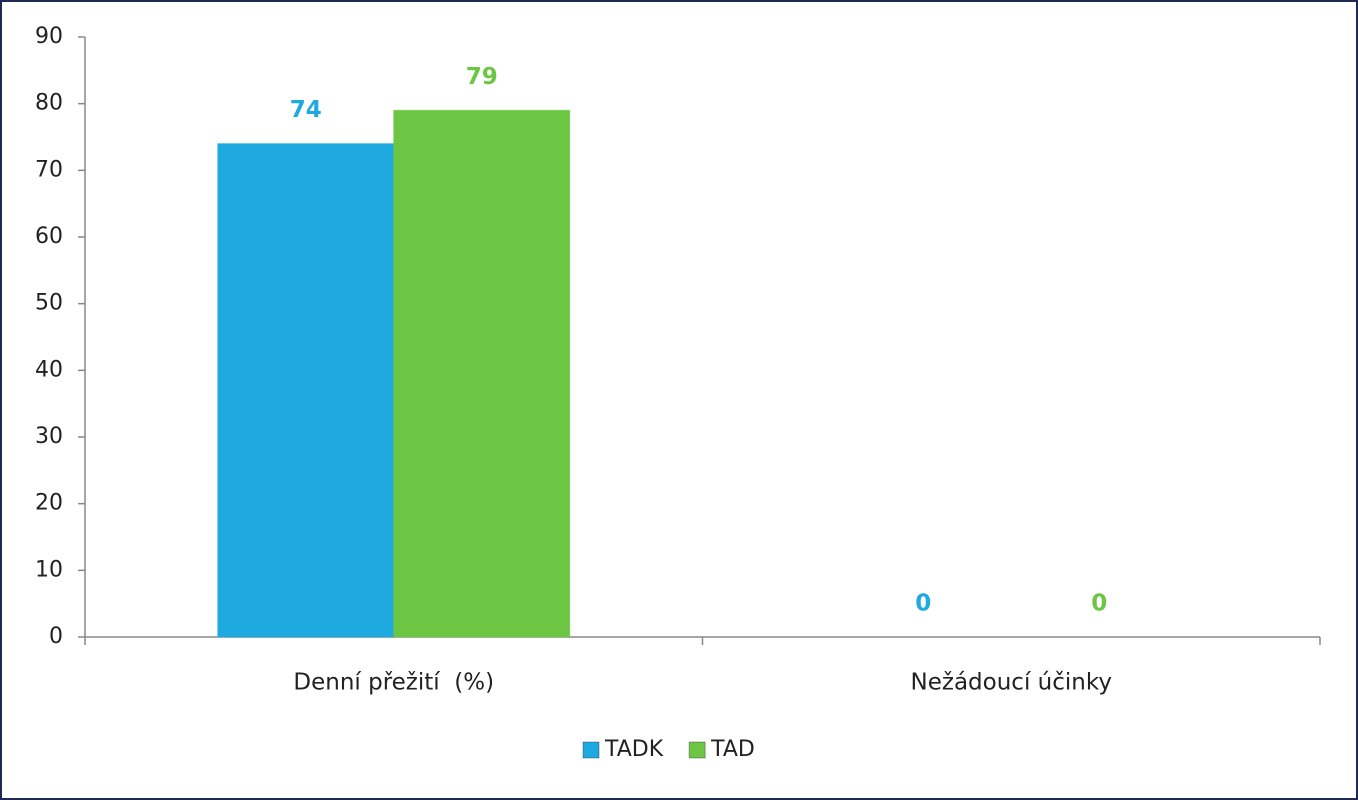 The image size is (1358, 800). Describe the element at coordinates (49, 236) in the screenshot. I see `y-tick-label: 60` at that location.